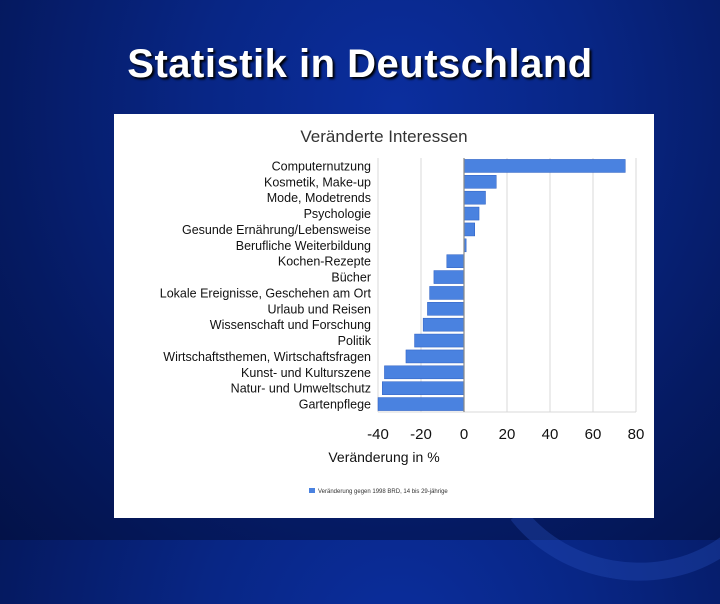 This screenshot has height=604, width=720. I want to click on category-label: Wissenschaft und Forschung, so click(290, 325).